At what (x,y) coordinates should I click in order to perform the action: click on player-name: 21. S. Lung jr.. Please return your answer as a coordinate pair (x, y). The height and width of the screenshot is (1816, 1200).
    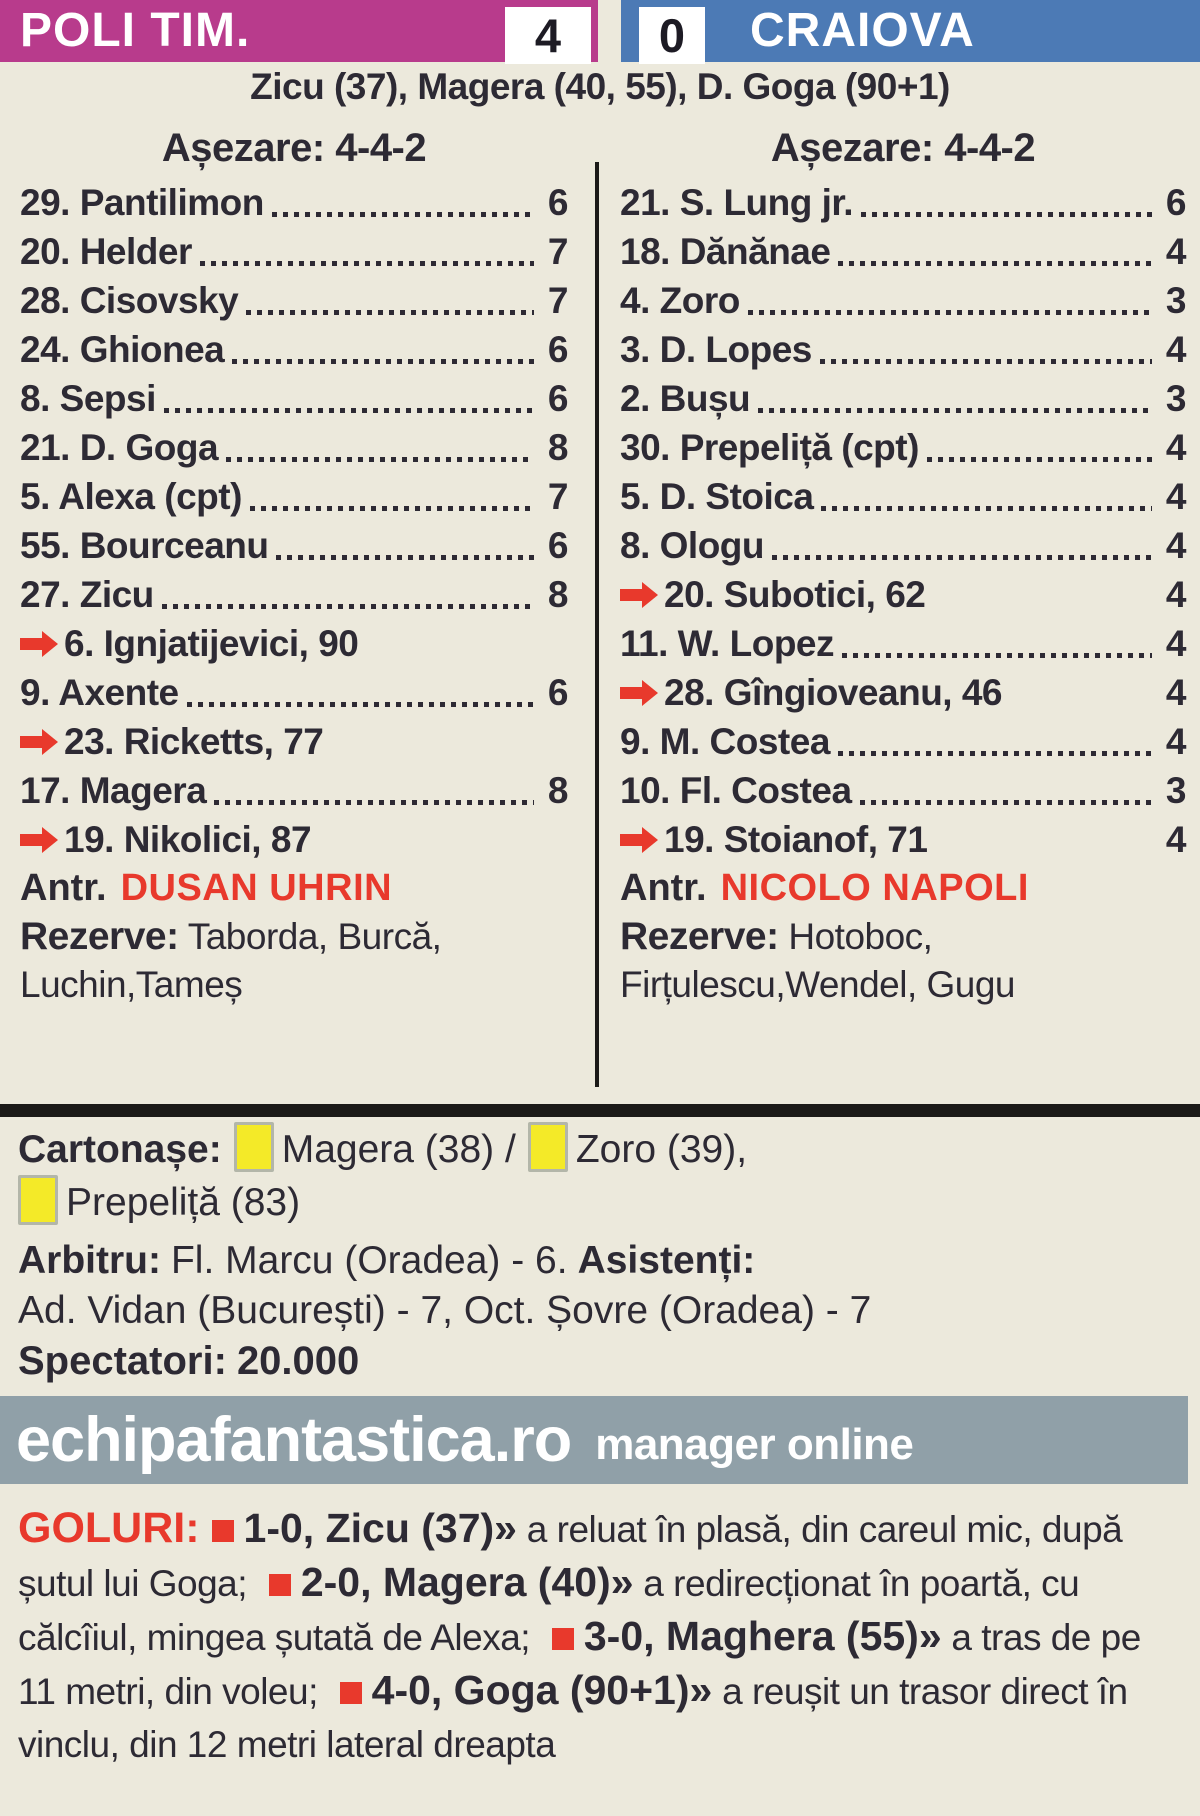
    Looking at the image, I should click on (737, 202).